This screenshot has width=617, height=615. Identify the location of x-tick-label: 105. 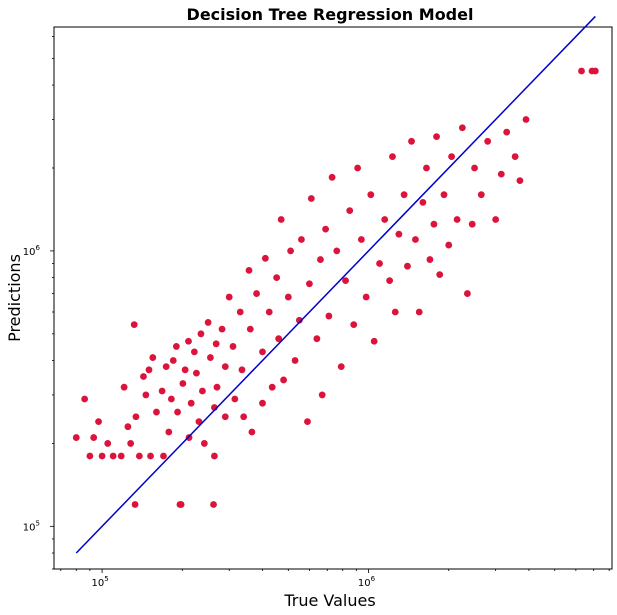
(99, 582).